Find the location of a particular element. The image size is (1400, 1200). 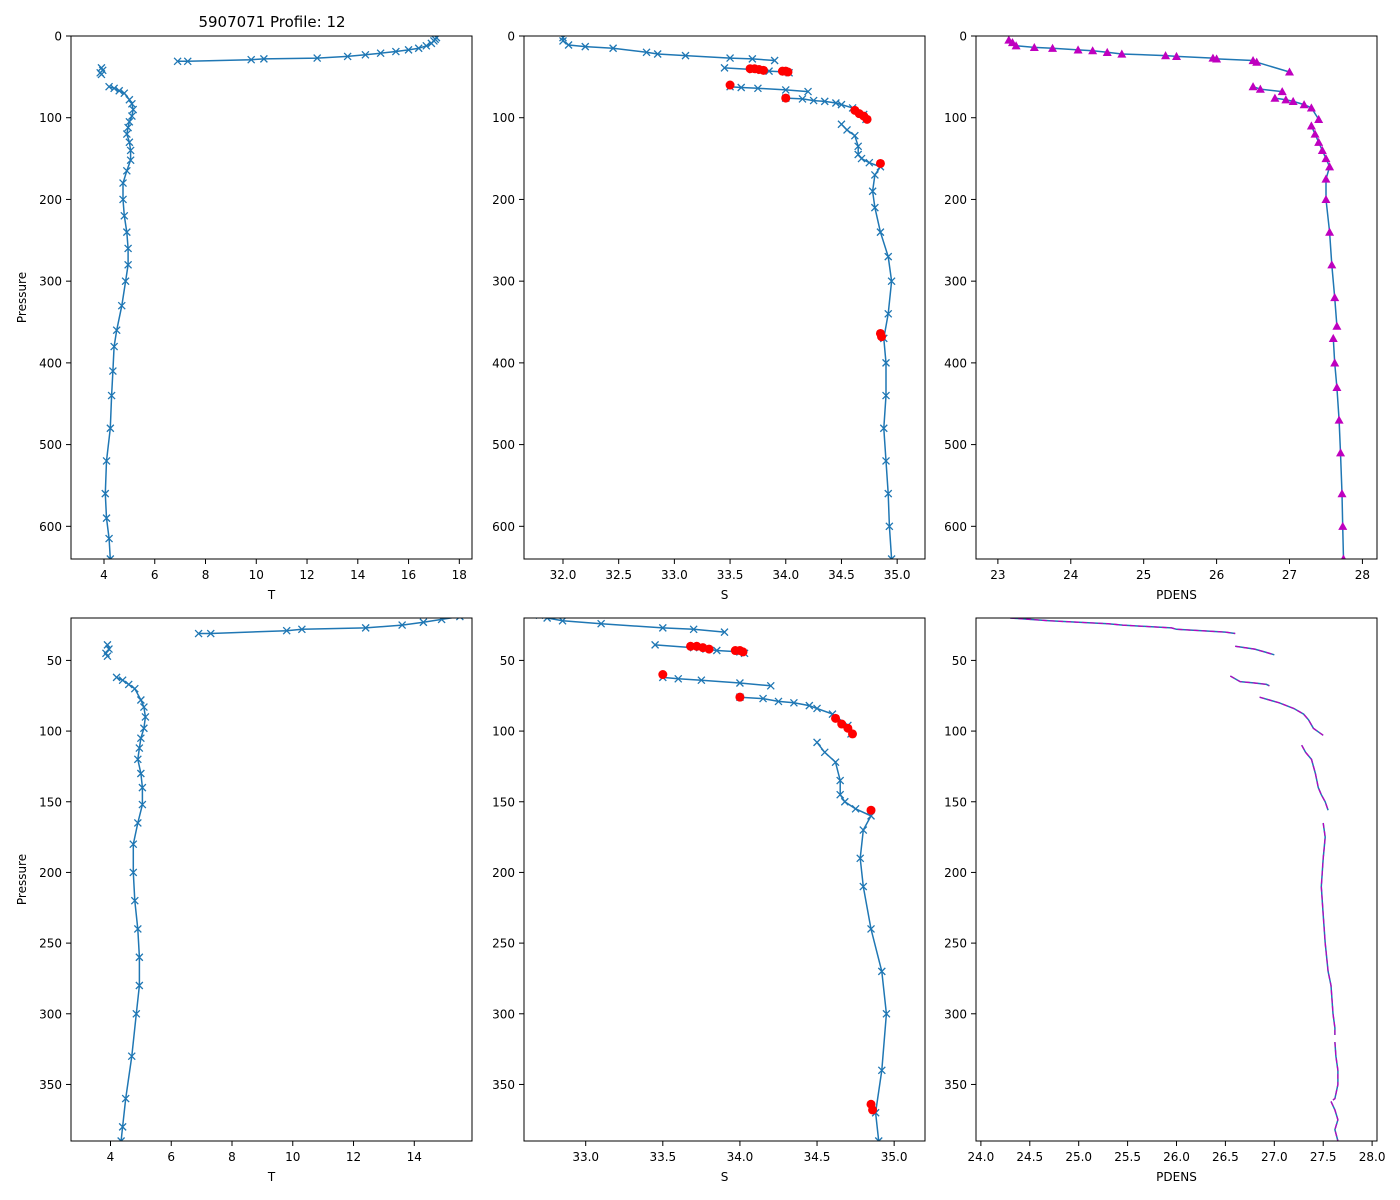

x-tick-label: 33.5 is located at coordinates (662, 1157).